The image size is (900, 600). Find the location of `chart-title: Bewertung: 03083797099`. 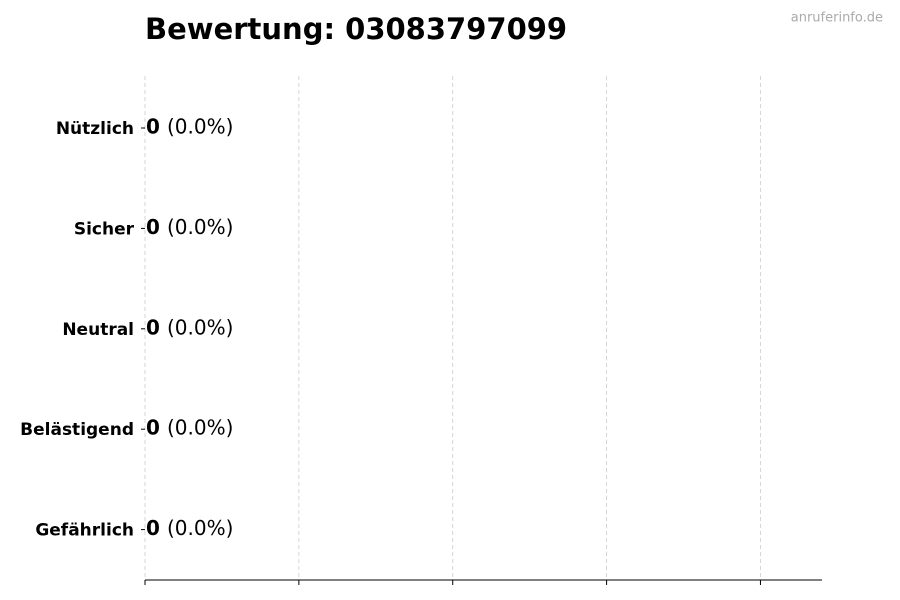

chart-title: Bewertung: 03083797099 is located at coordinates (356, 29).